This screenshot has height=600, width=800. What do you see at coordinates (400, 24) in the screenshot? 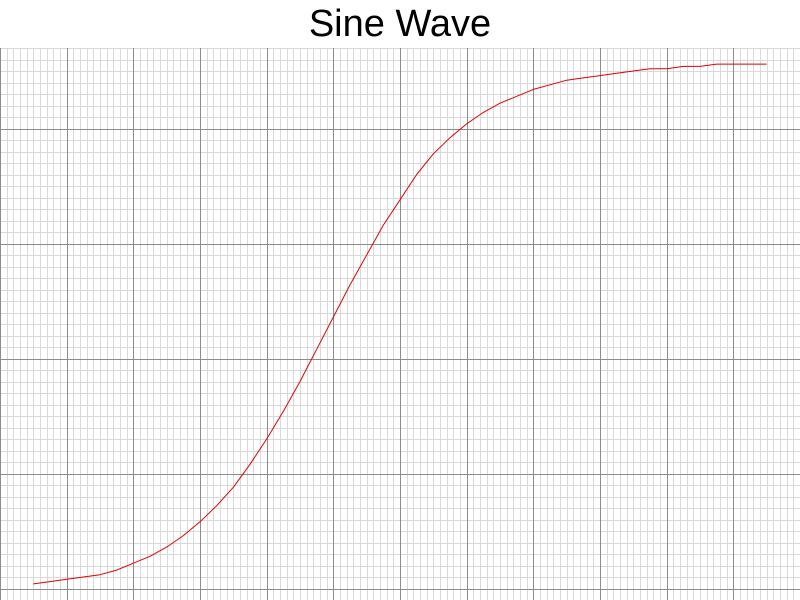
I see `chart-title: Sine Wave` at bounding box center [400, 24].